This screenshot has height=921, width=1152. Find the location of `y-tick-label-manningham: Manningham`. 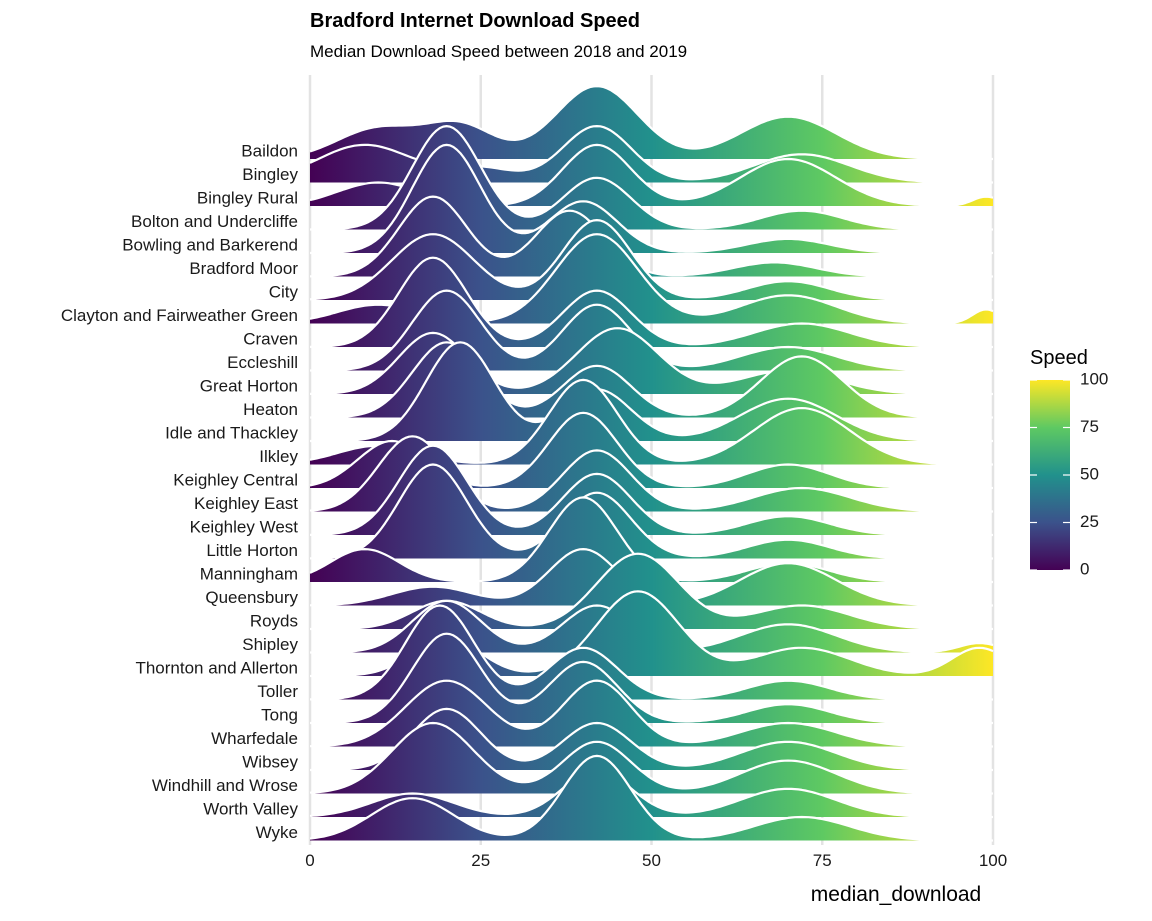

y-tick-label-manningham: Manningham is located at coordinates (249, 573).